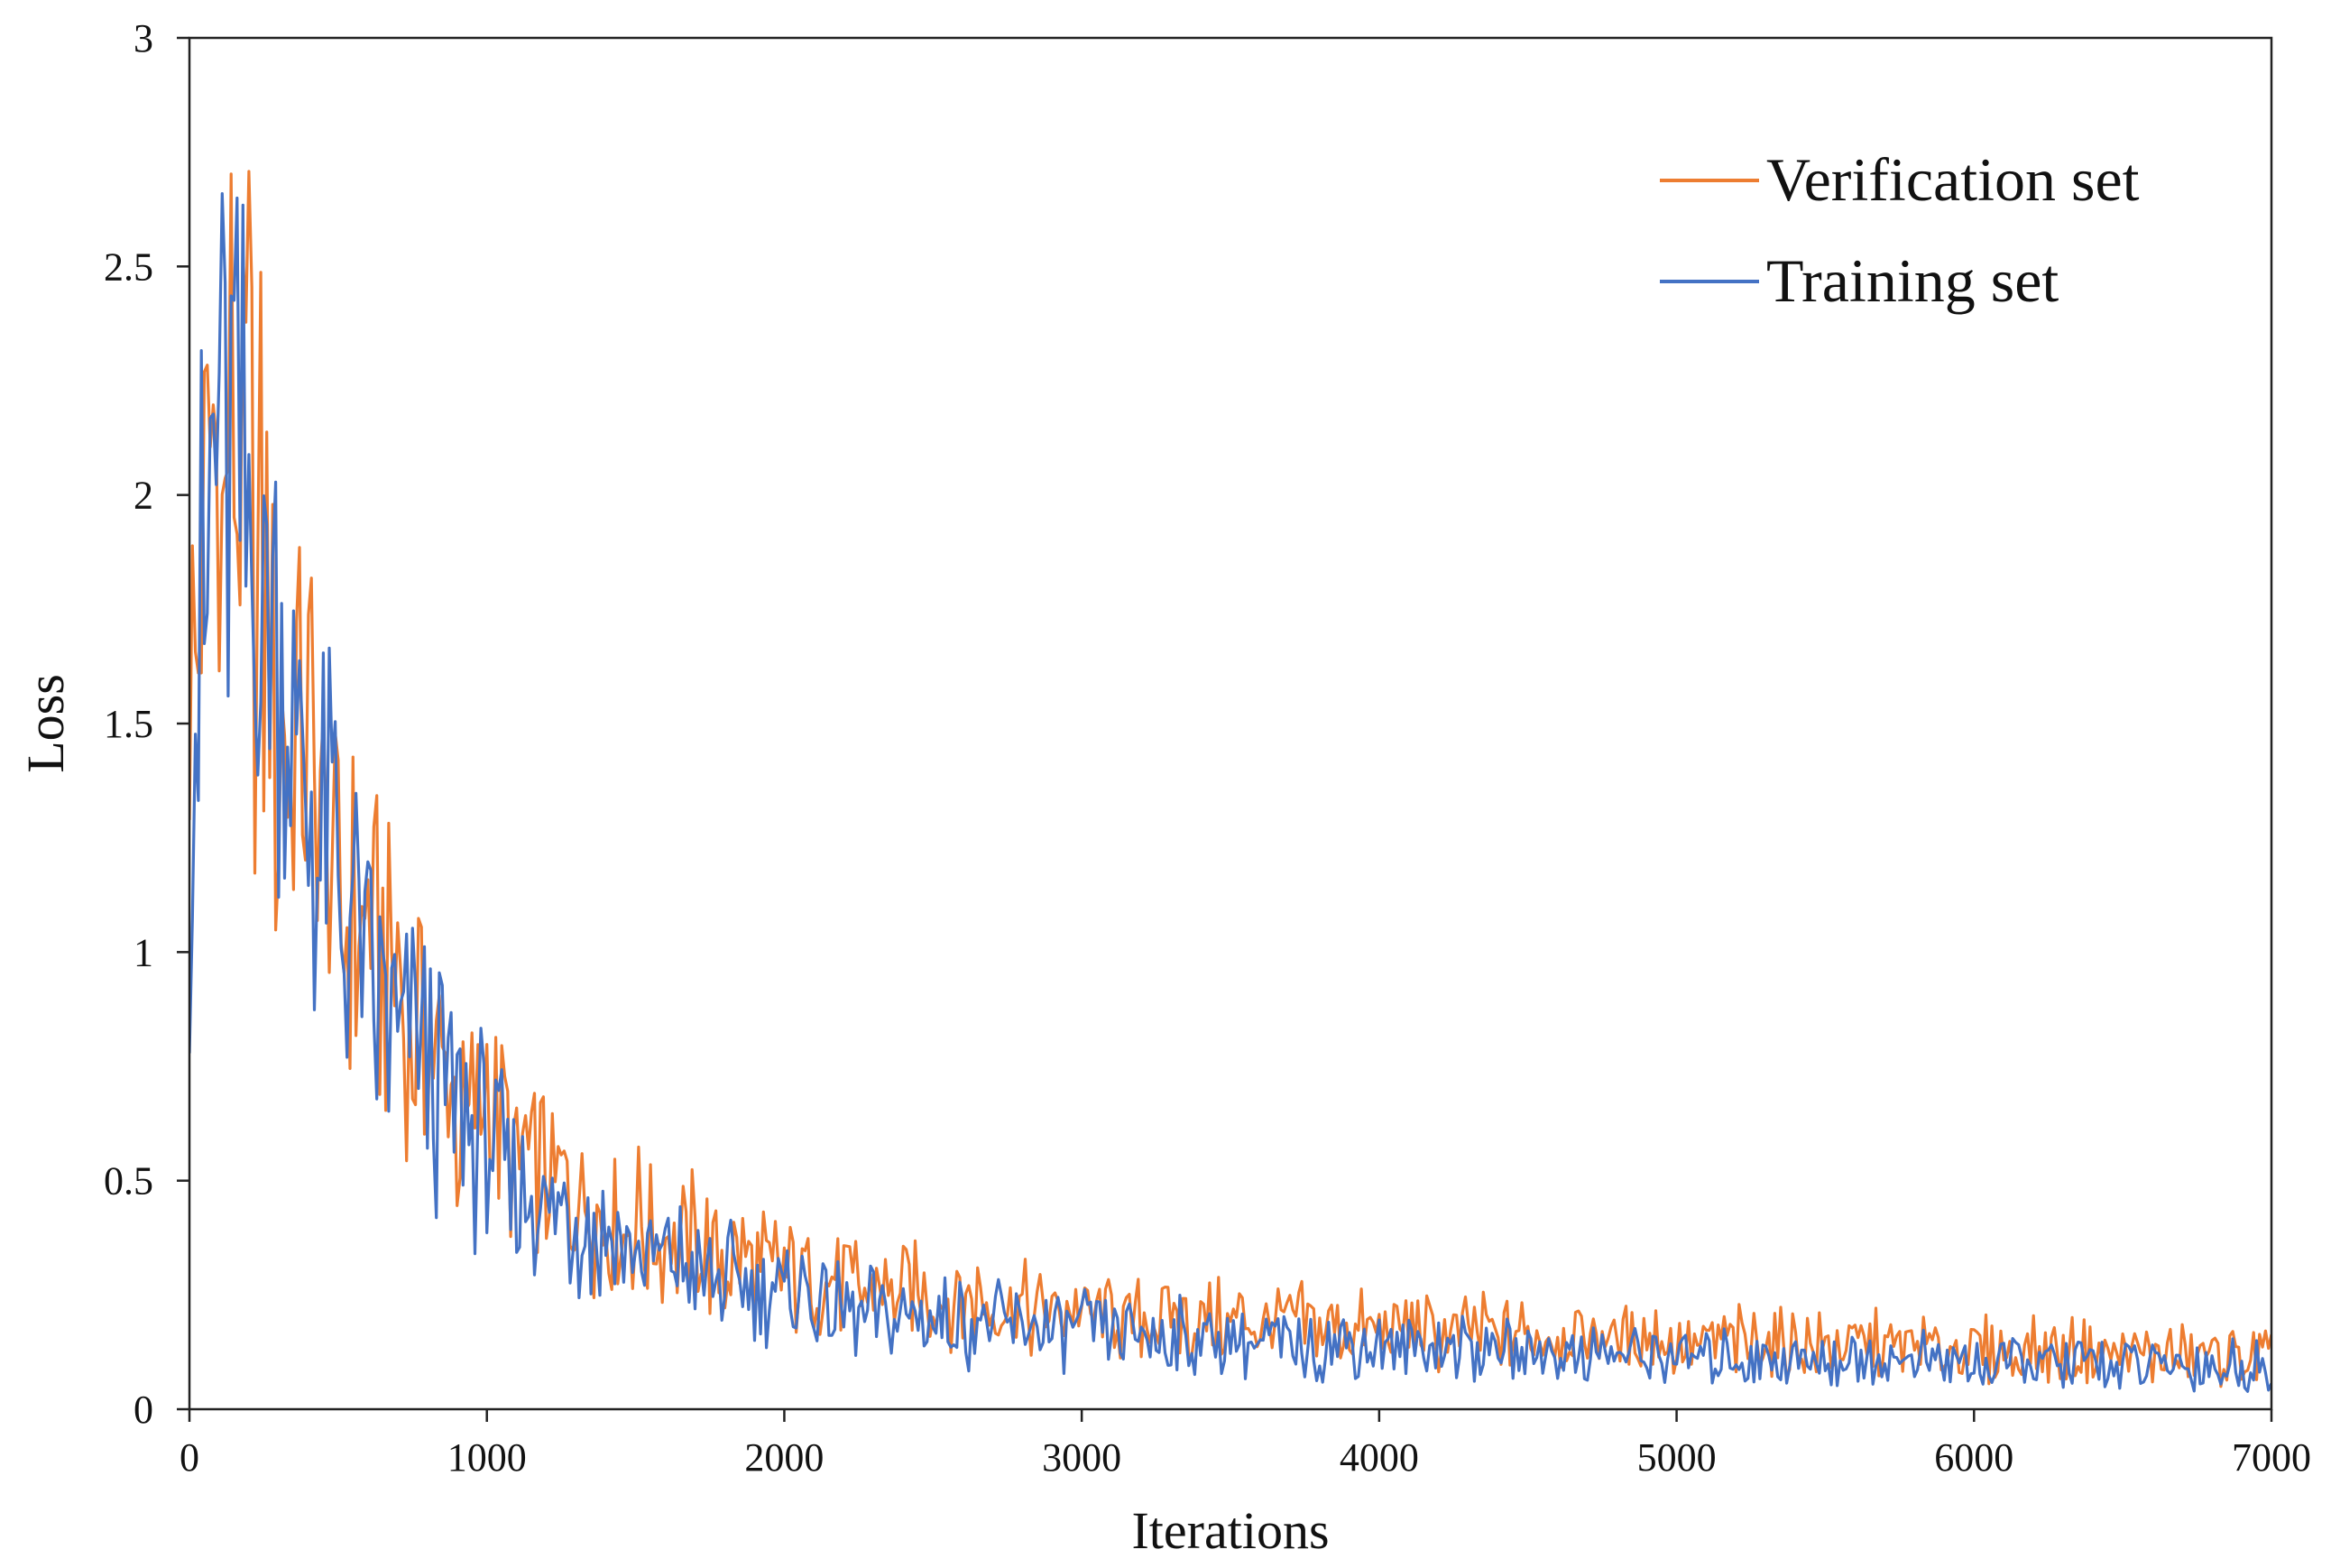 The width and height of the screenshot is (2331, 1568). I want to click on y-tick-label: 2, so click(143, 496).